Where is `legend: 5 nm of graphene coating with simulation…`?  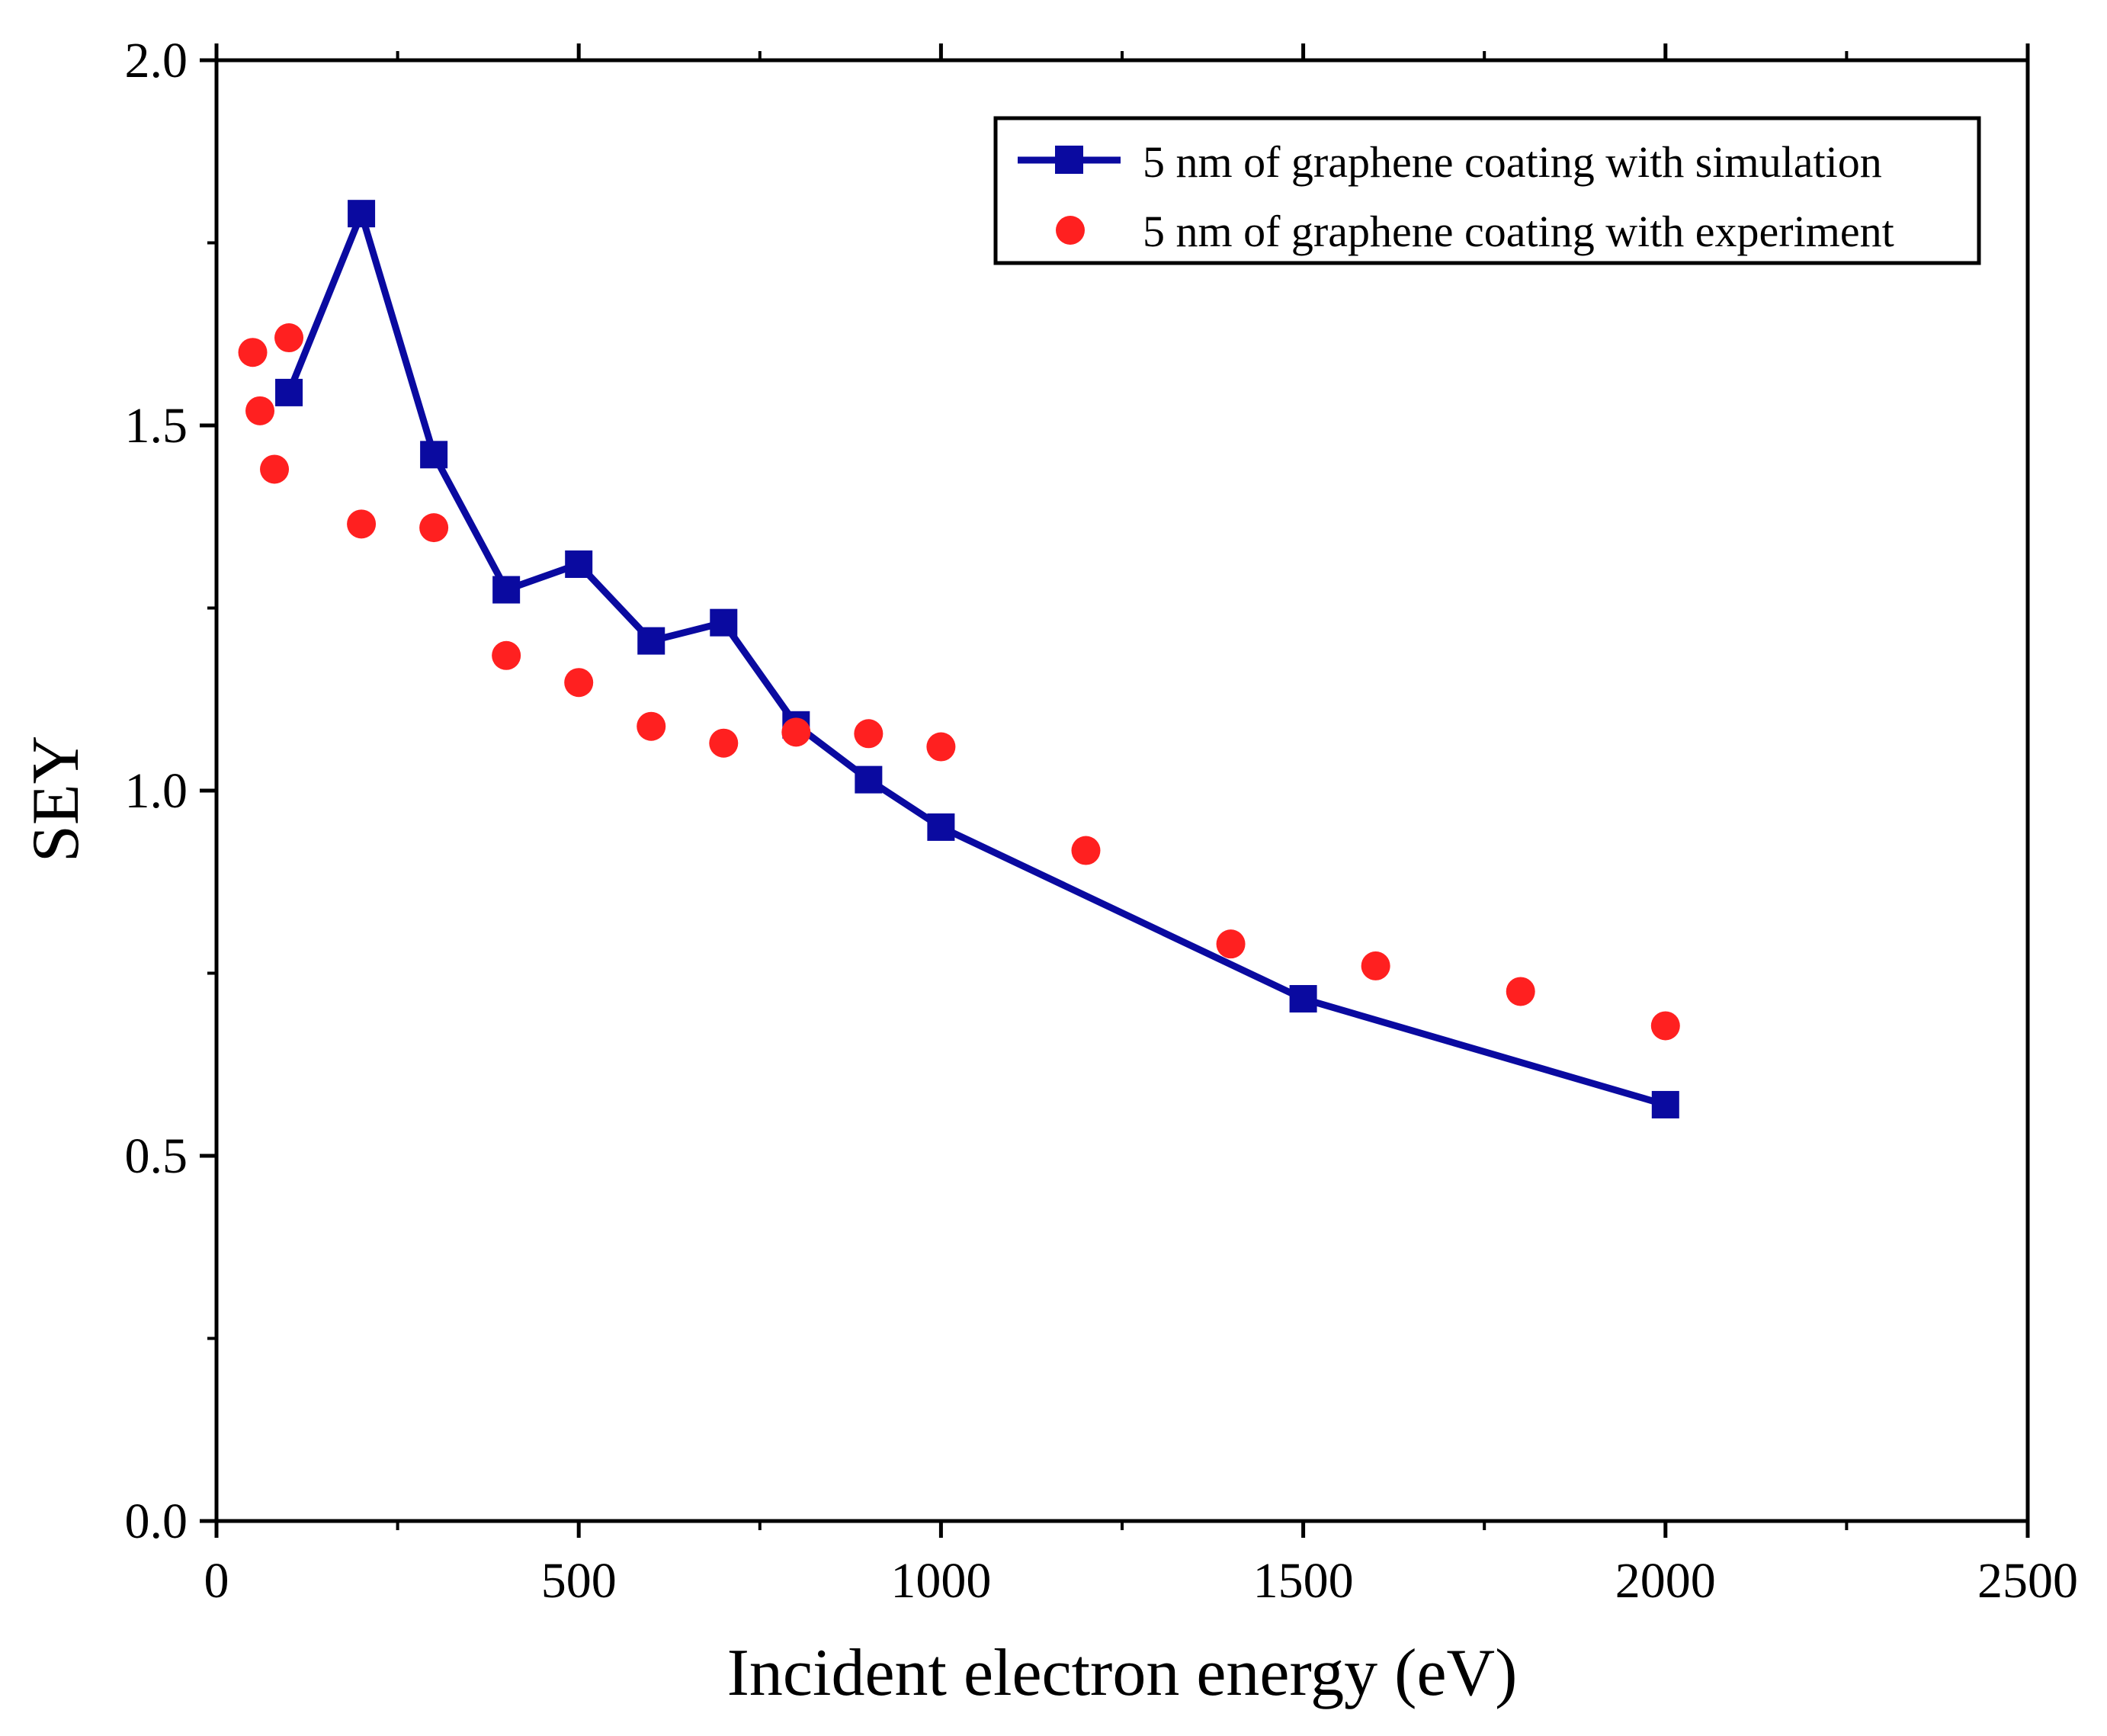 legend: 5 nm of graphene coating with simulation… is located at coordinates (1487, 190).